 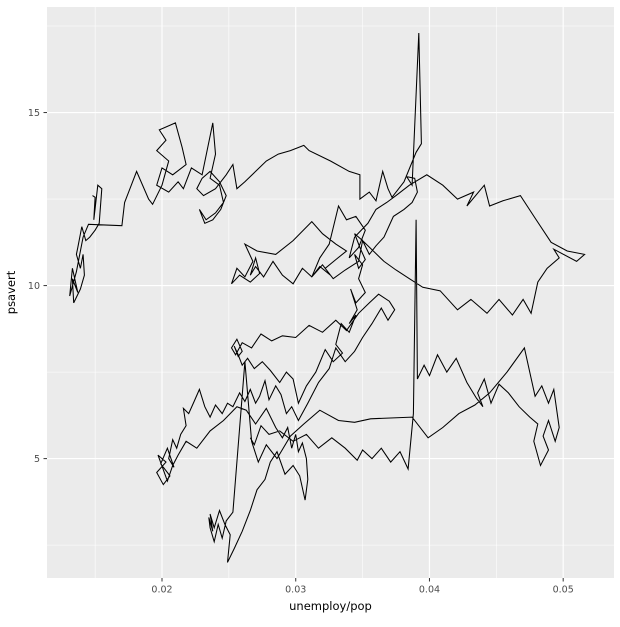 What do you see at coordinates (37, 459) in the screenshot?
I see `y-tick-label: 5` at bounding box center [37, 459].